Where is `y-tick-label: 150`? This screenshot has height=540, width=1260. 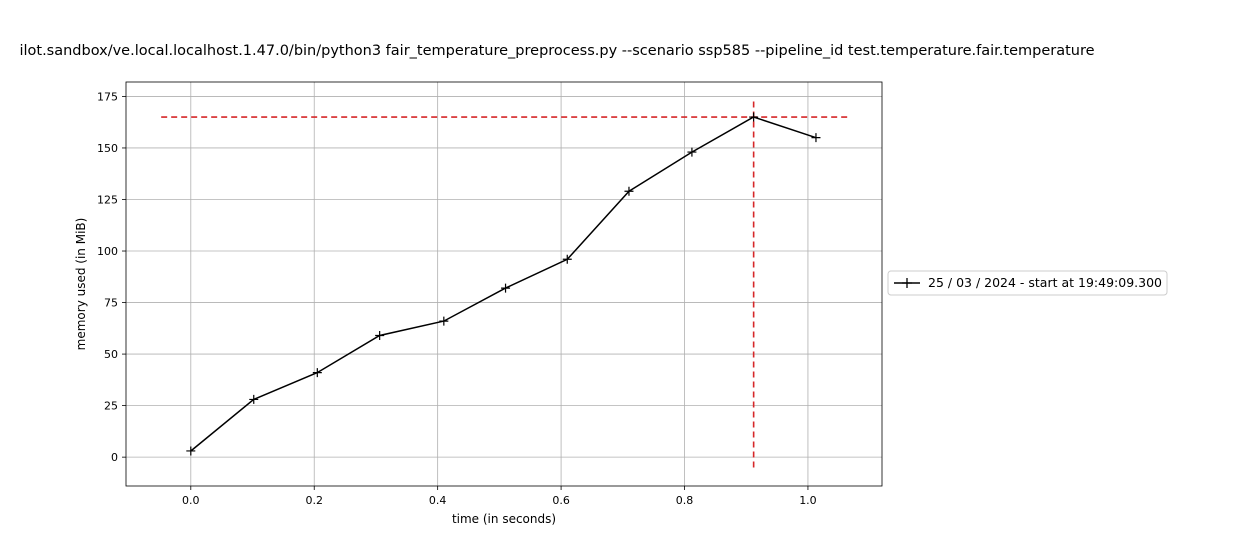 y-tick-label: 150 is located at coordinates (107, 148).